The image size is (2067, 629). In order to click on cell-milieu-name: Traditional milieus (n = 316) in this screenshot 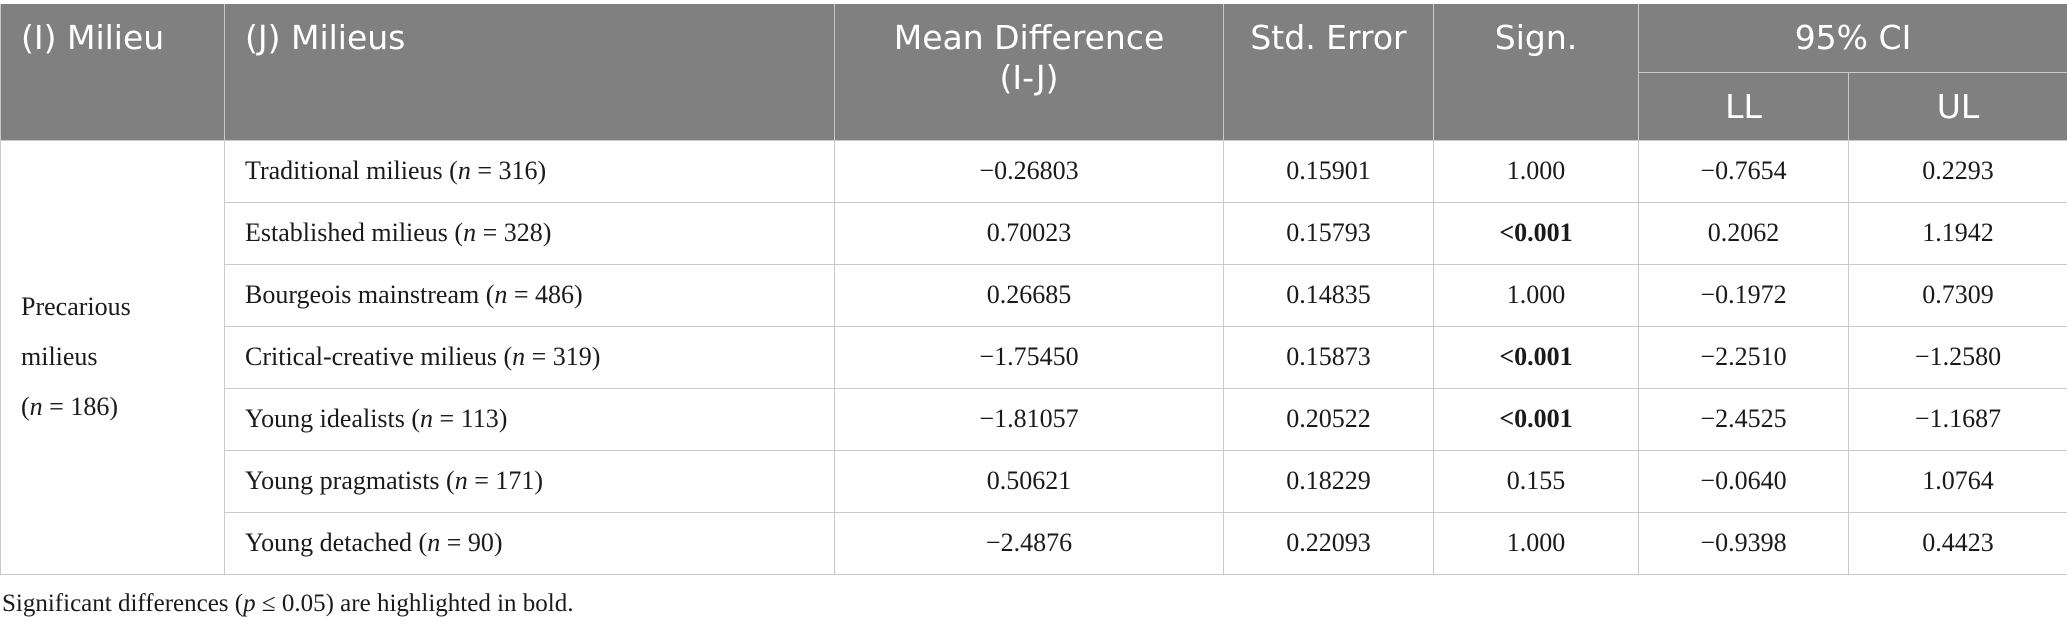, I will do `click(529, 171)`.